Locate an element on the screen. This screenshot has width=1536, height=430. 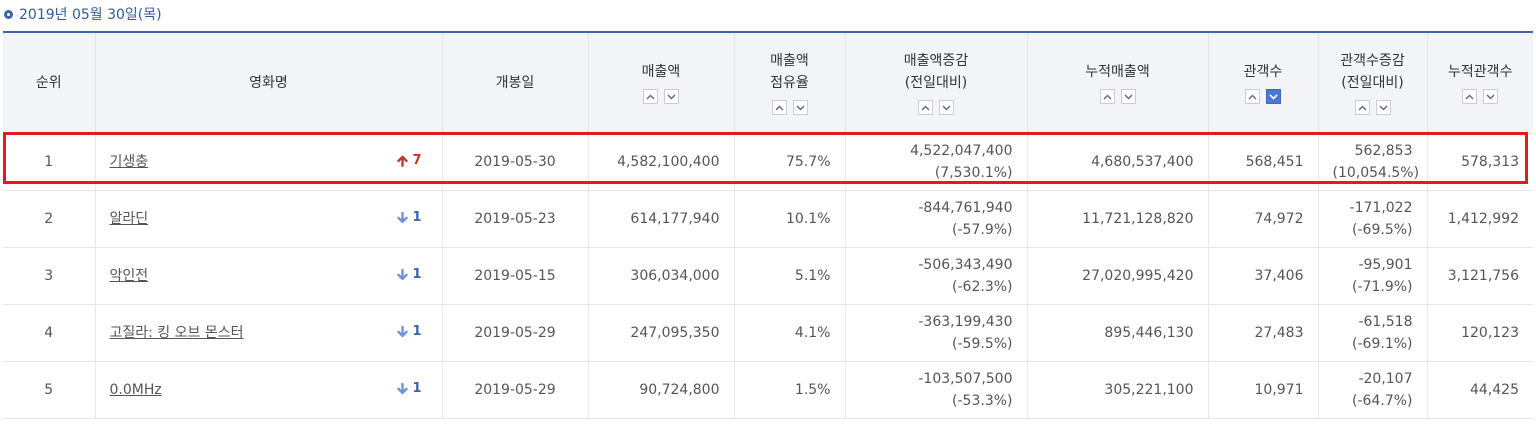
release-date-cell: 2019-05-15 is located at coordinates (514, 276).